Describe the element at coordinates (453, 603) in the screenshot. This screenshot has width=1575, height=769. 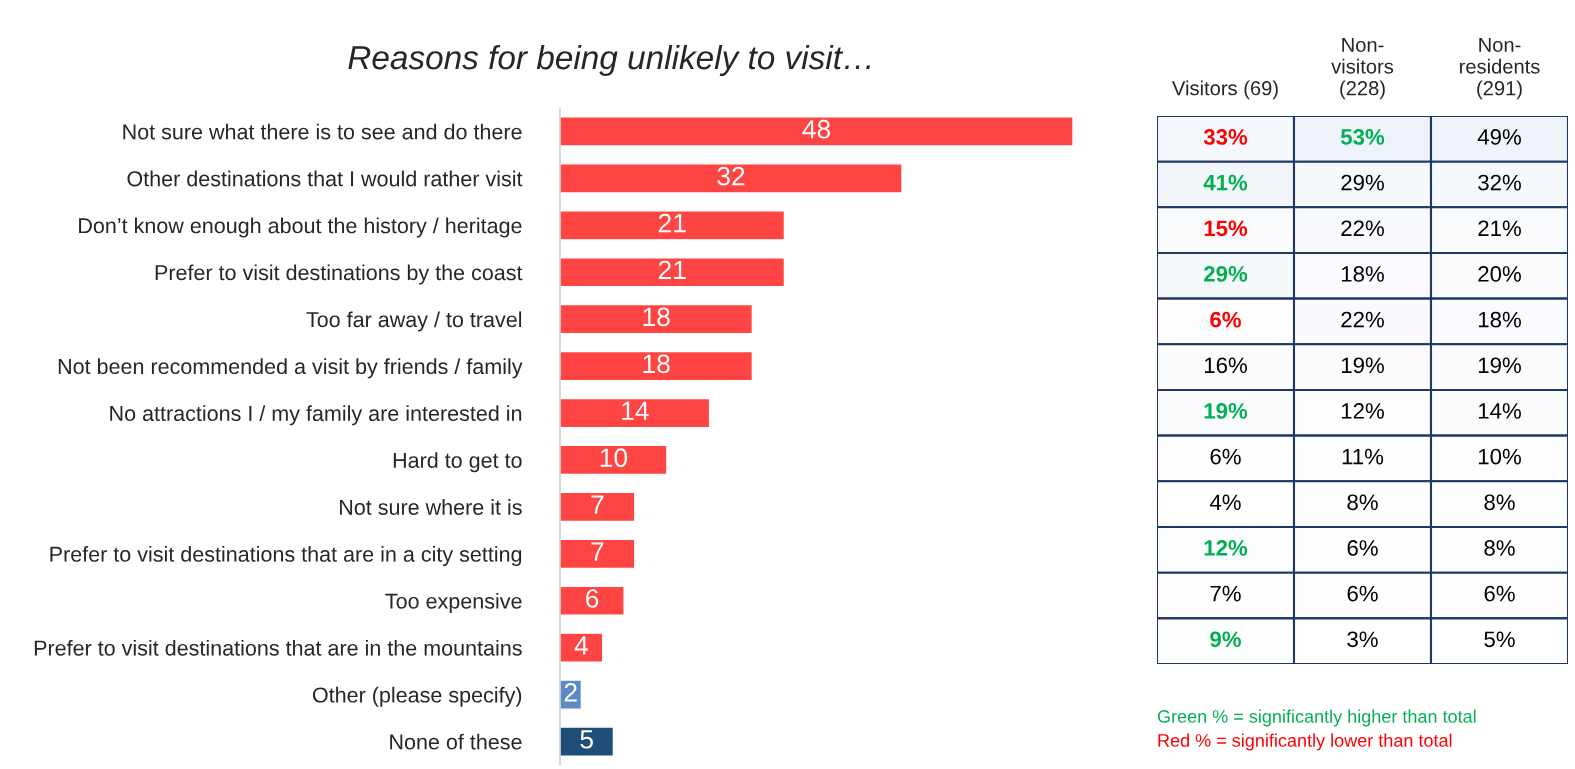
I see `y-tick-label: Too expensive` at that location.